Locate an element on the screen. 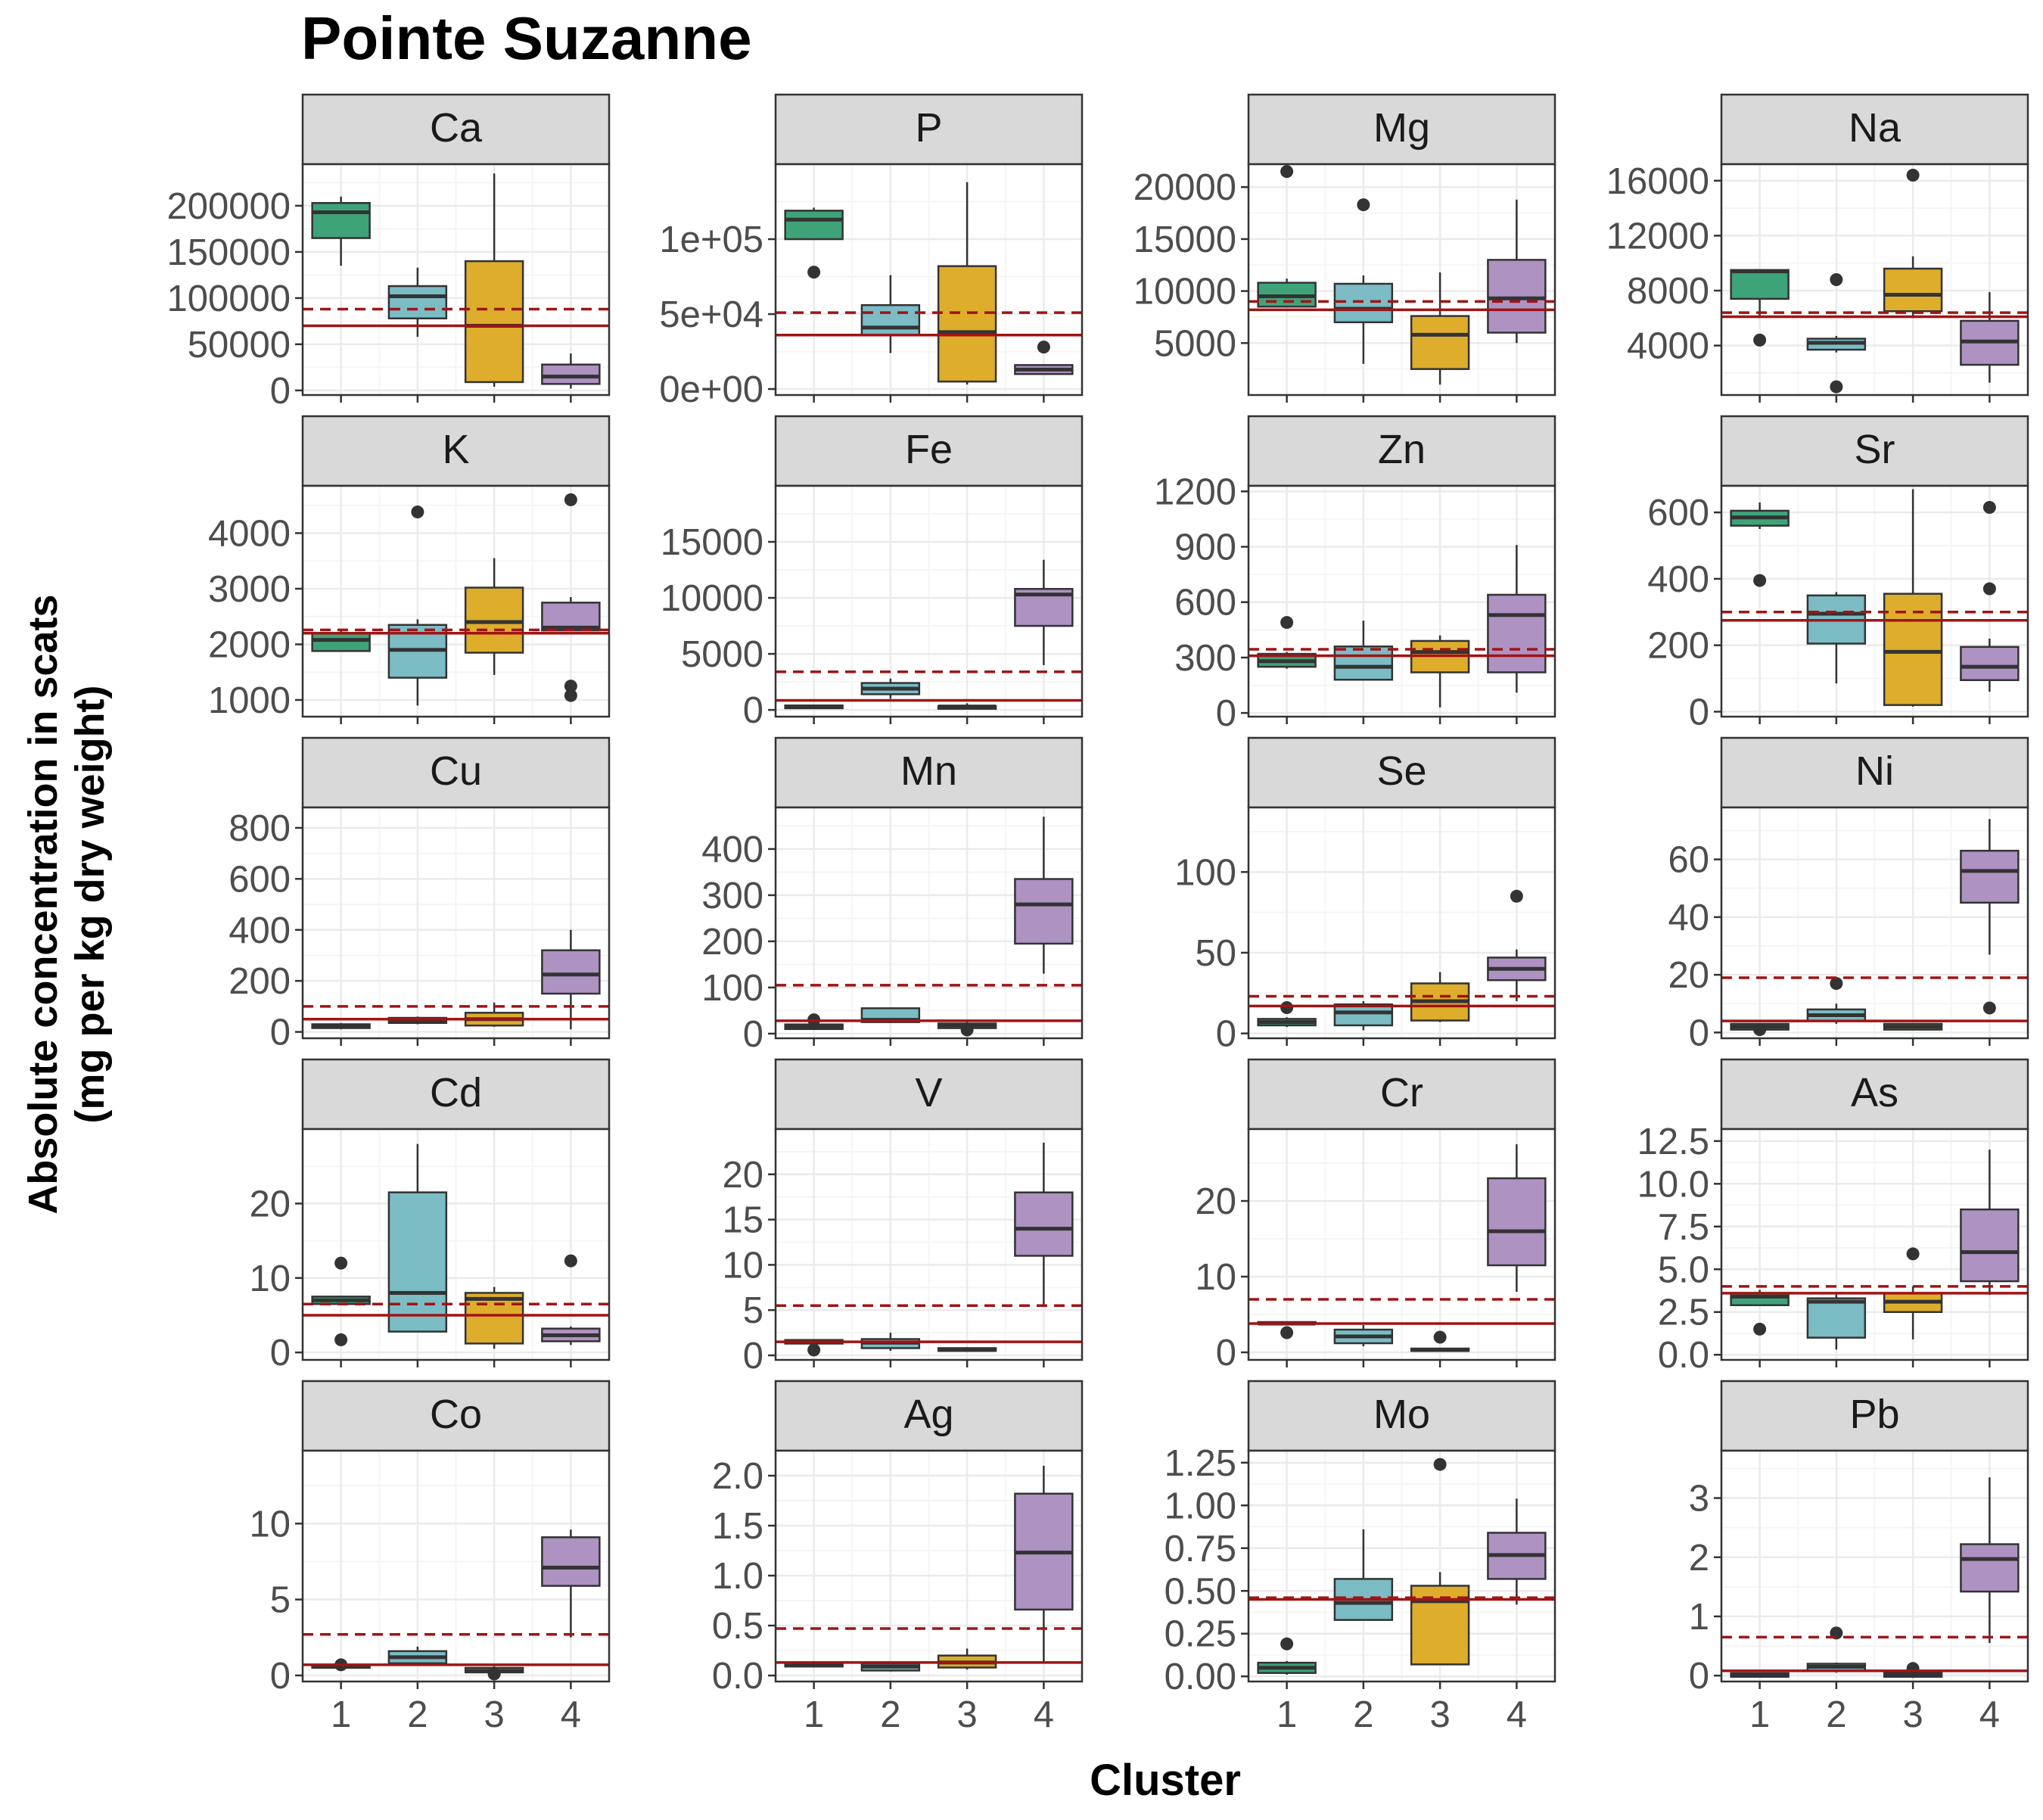 This screenshot has height=1820, width=2043. facet-label: Mg is located at coordinates (1402, 128).